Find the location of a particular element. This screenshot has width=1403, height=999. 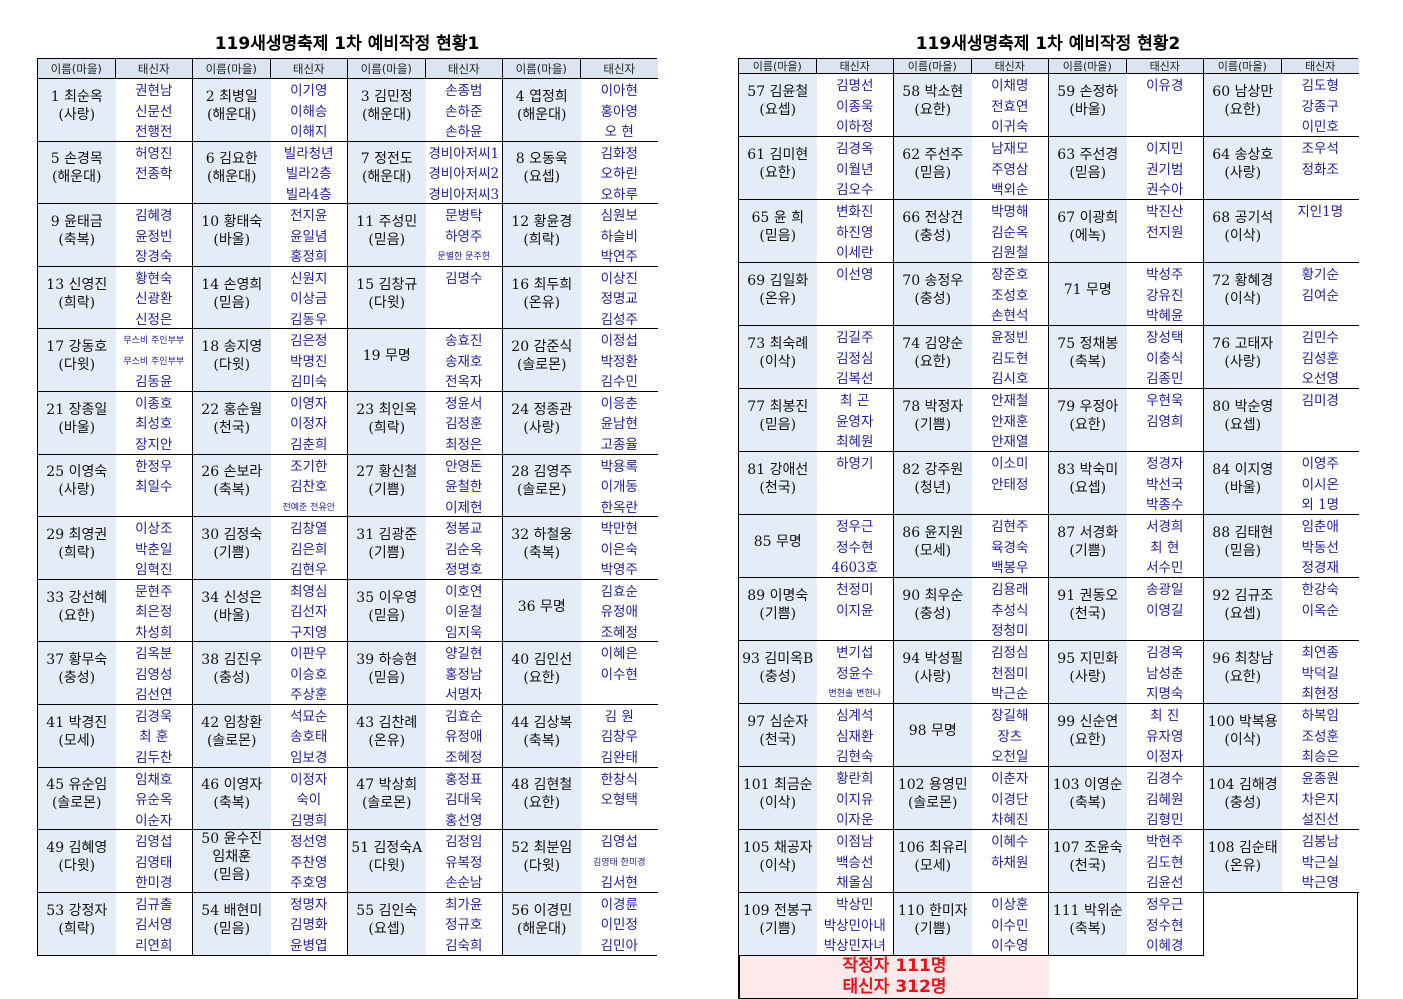

prospect-name: 오형택 is located at coordinates (619, 800).